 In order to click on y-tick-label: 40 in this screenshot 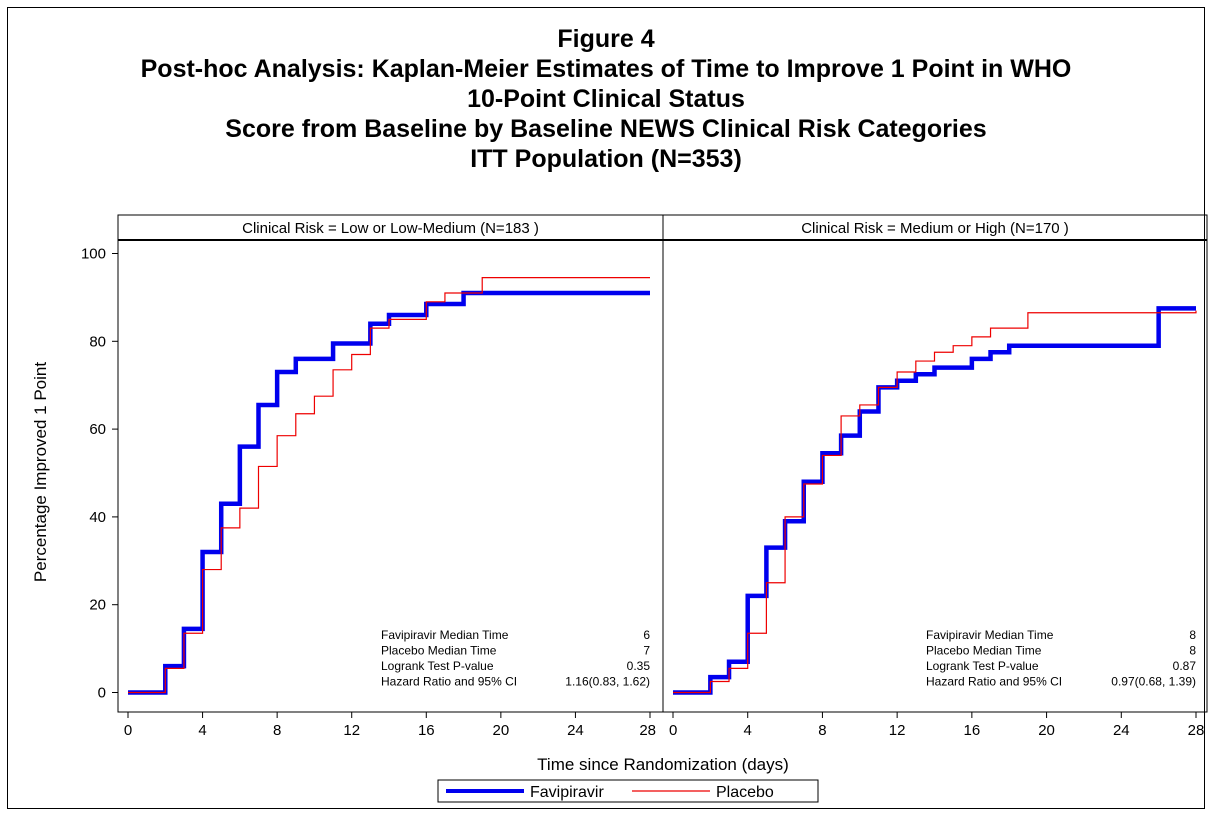, I will do `click(97, 517)`.